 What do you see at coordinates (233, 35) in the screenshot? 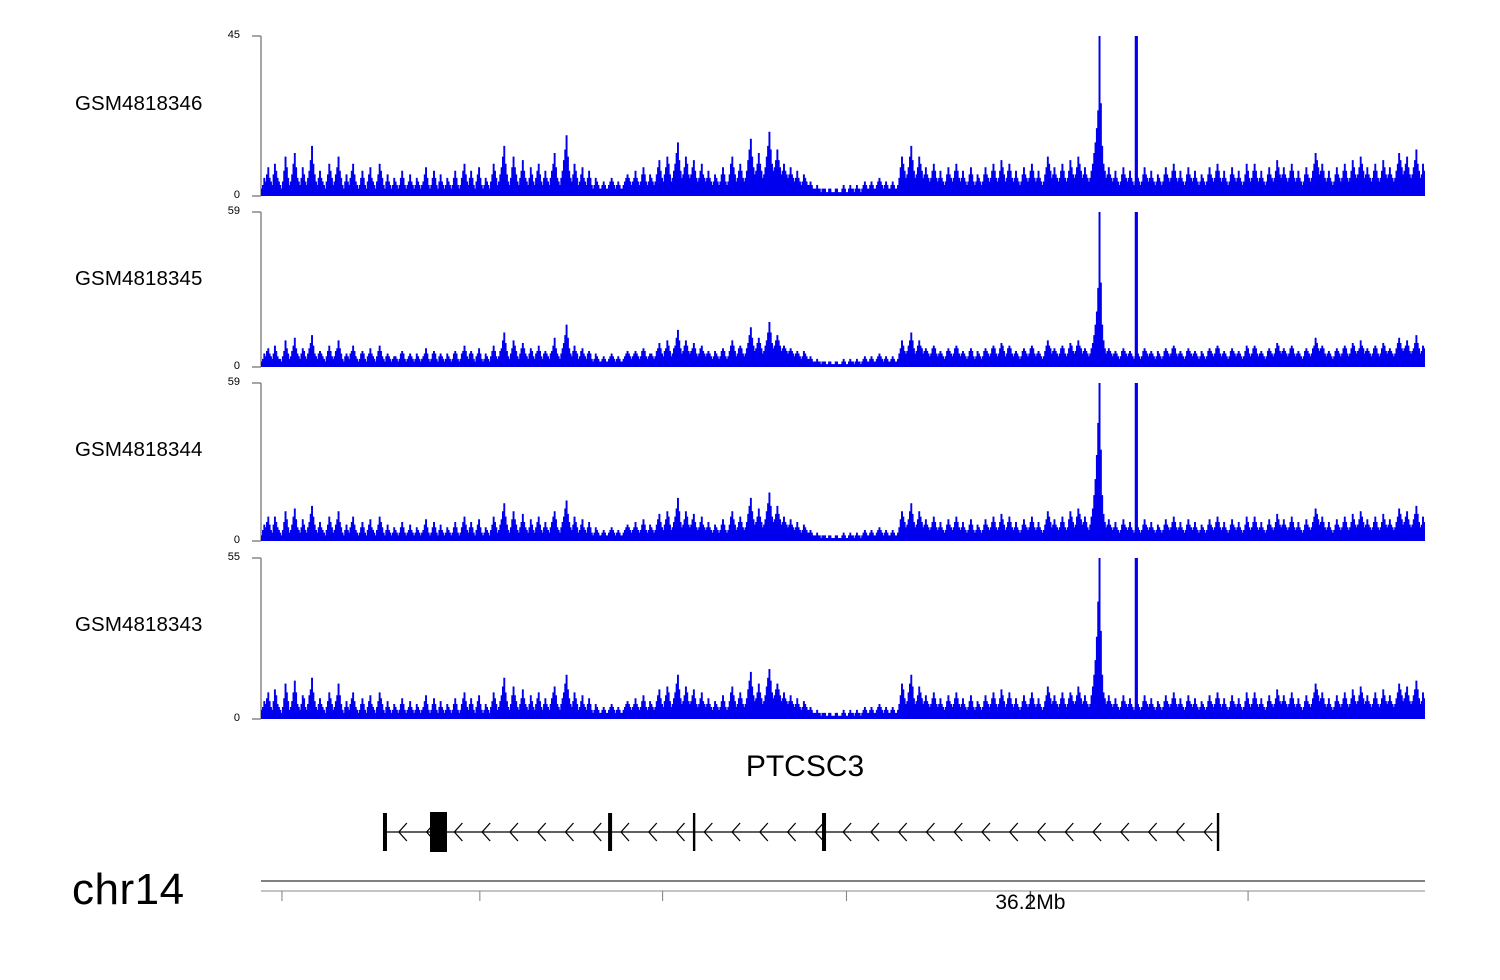
I see `axis-max-value: 45` at bounding box center [233, 35].